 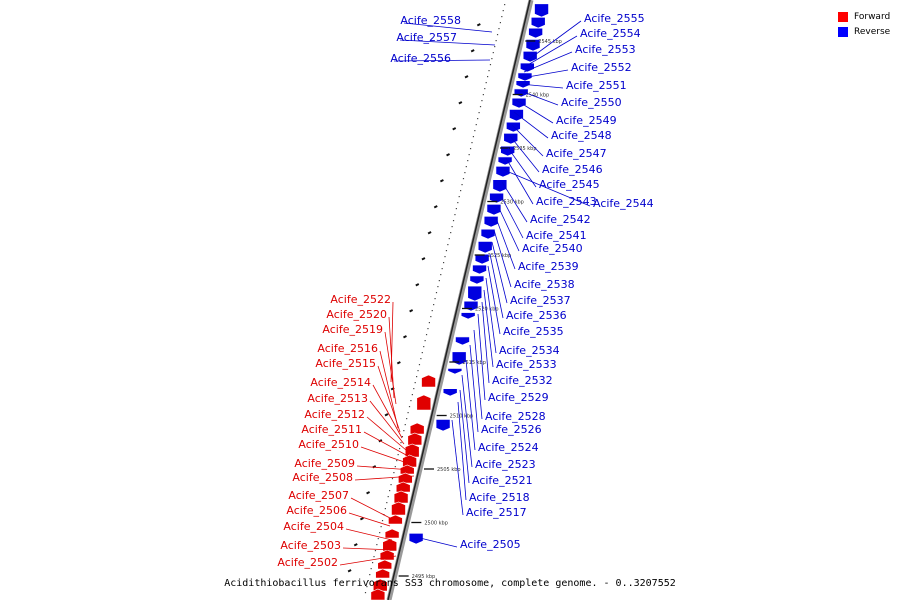 I want to click on reverse-gene-label: Acife_2529, so click(x=518, y=397).